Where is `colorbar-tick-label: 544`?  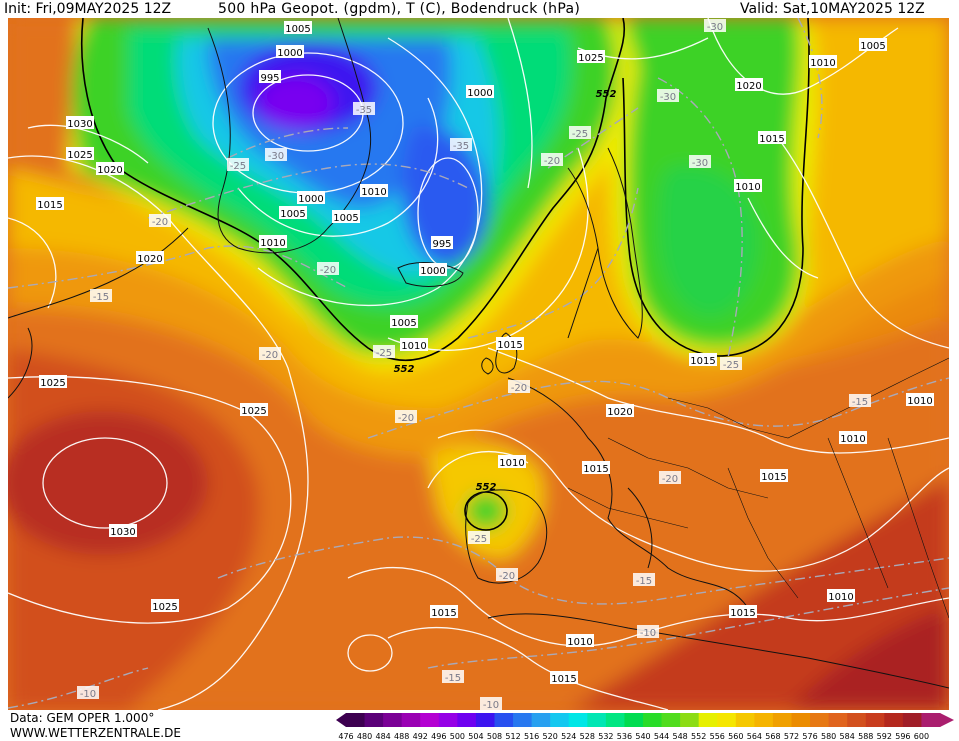
colorbar-tick-label: 544 is located at coordinates (661, 736).